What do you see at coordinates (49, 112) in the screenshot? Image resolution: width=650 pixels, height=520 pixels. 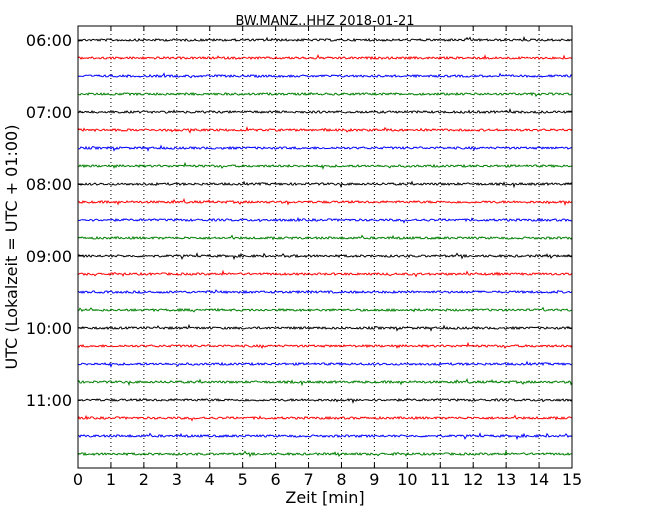 I see `y-tick-label: 07:00` at bounding box center [49, 112].